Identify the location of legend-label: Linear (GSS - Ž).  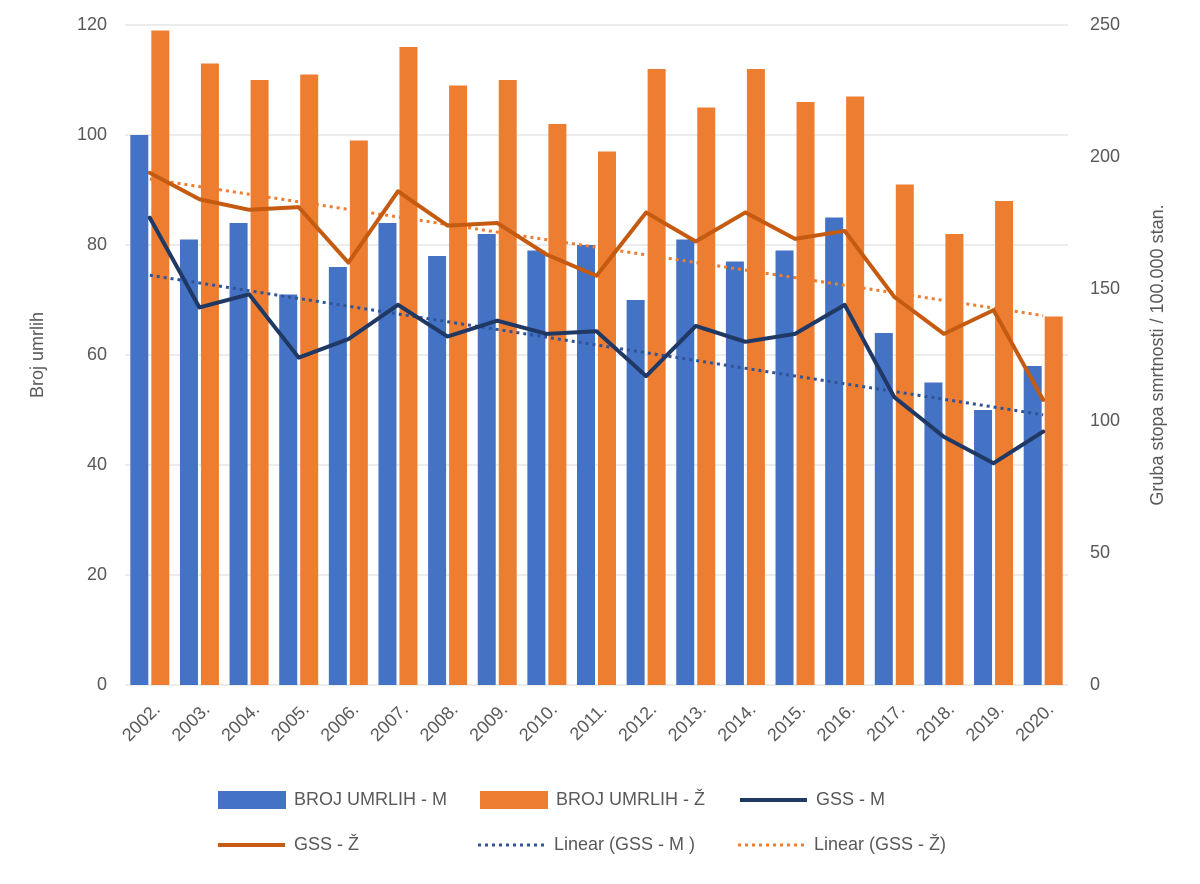
(880, 844).